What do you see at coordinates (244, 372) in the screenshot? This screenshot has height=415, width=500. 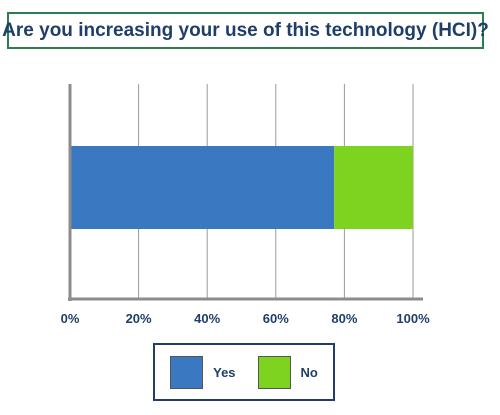 I see `legend: Yes No` at bounding box center [244, 372].